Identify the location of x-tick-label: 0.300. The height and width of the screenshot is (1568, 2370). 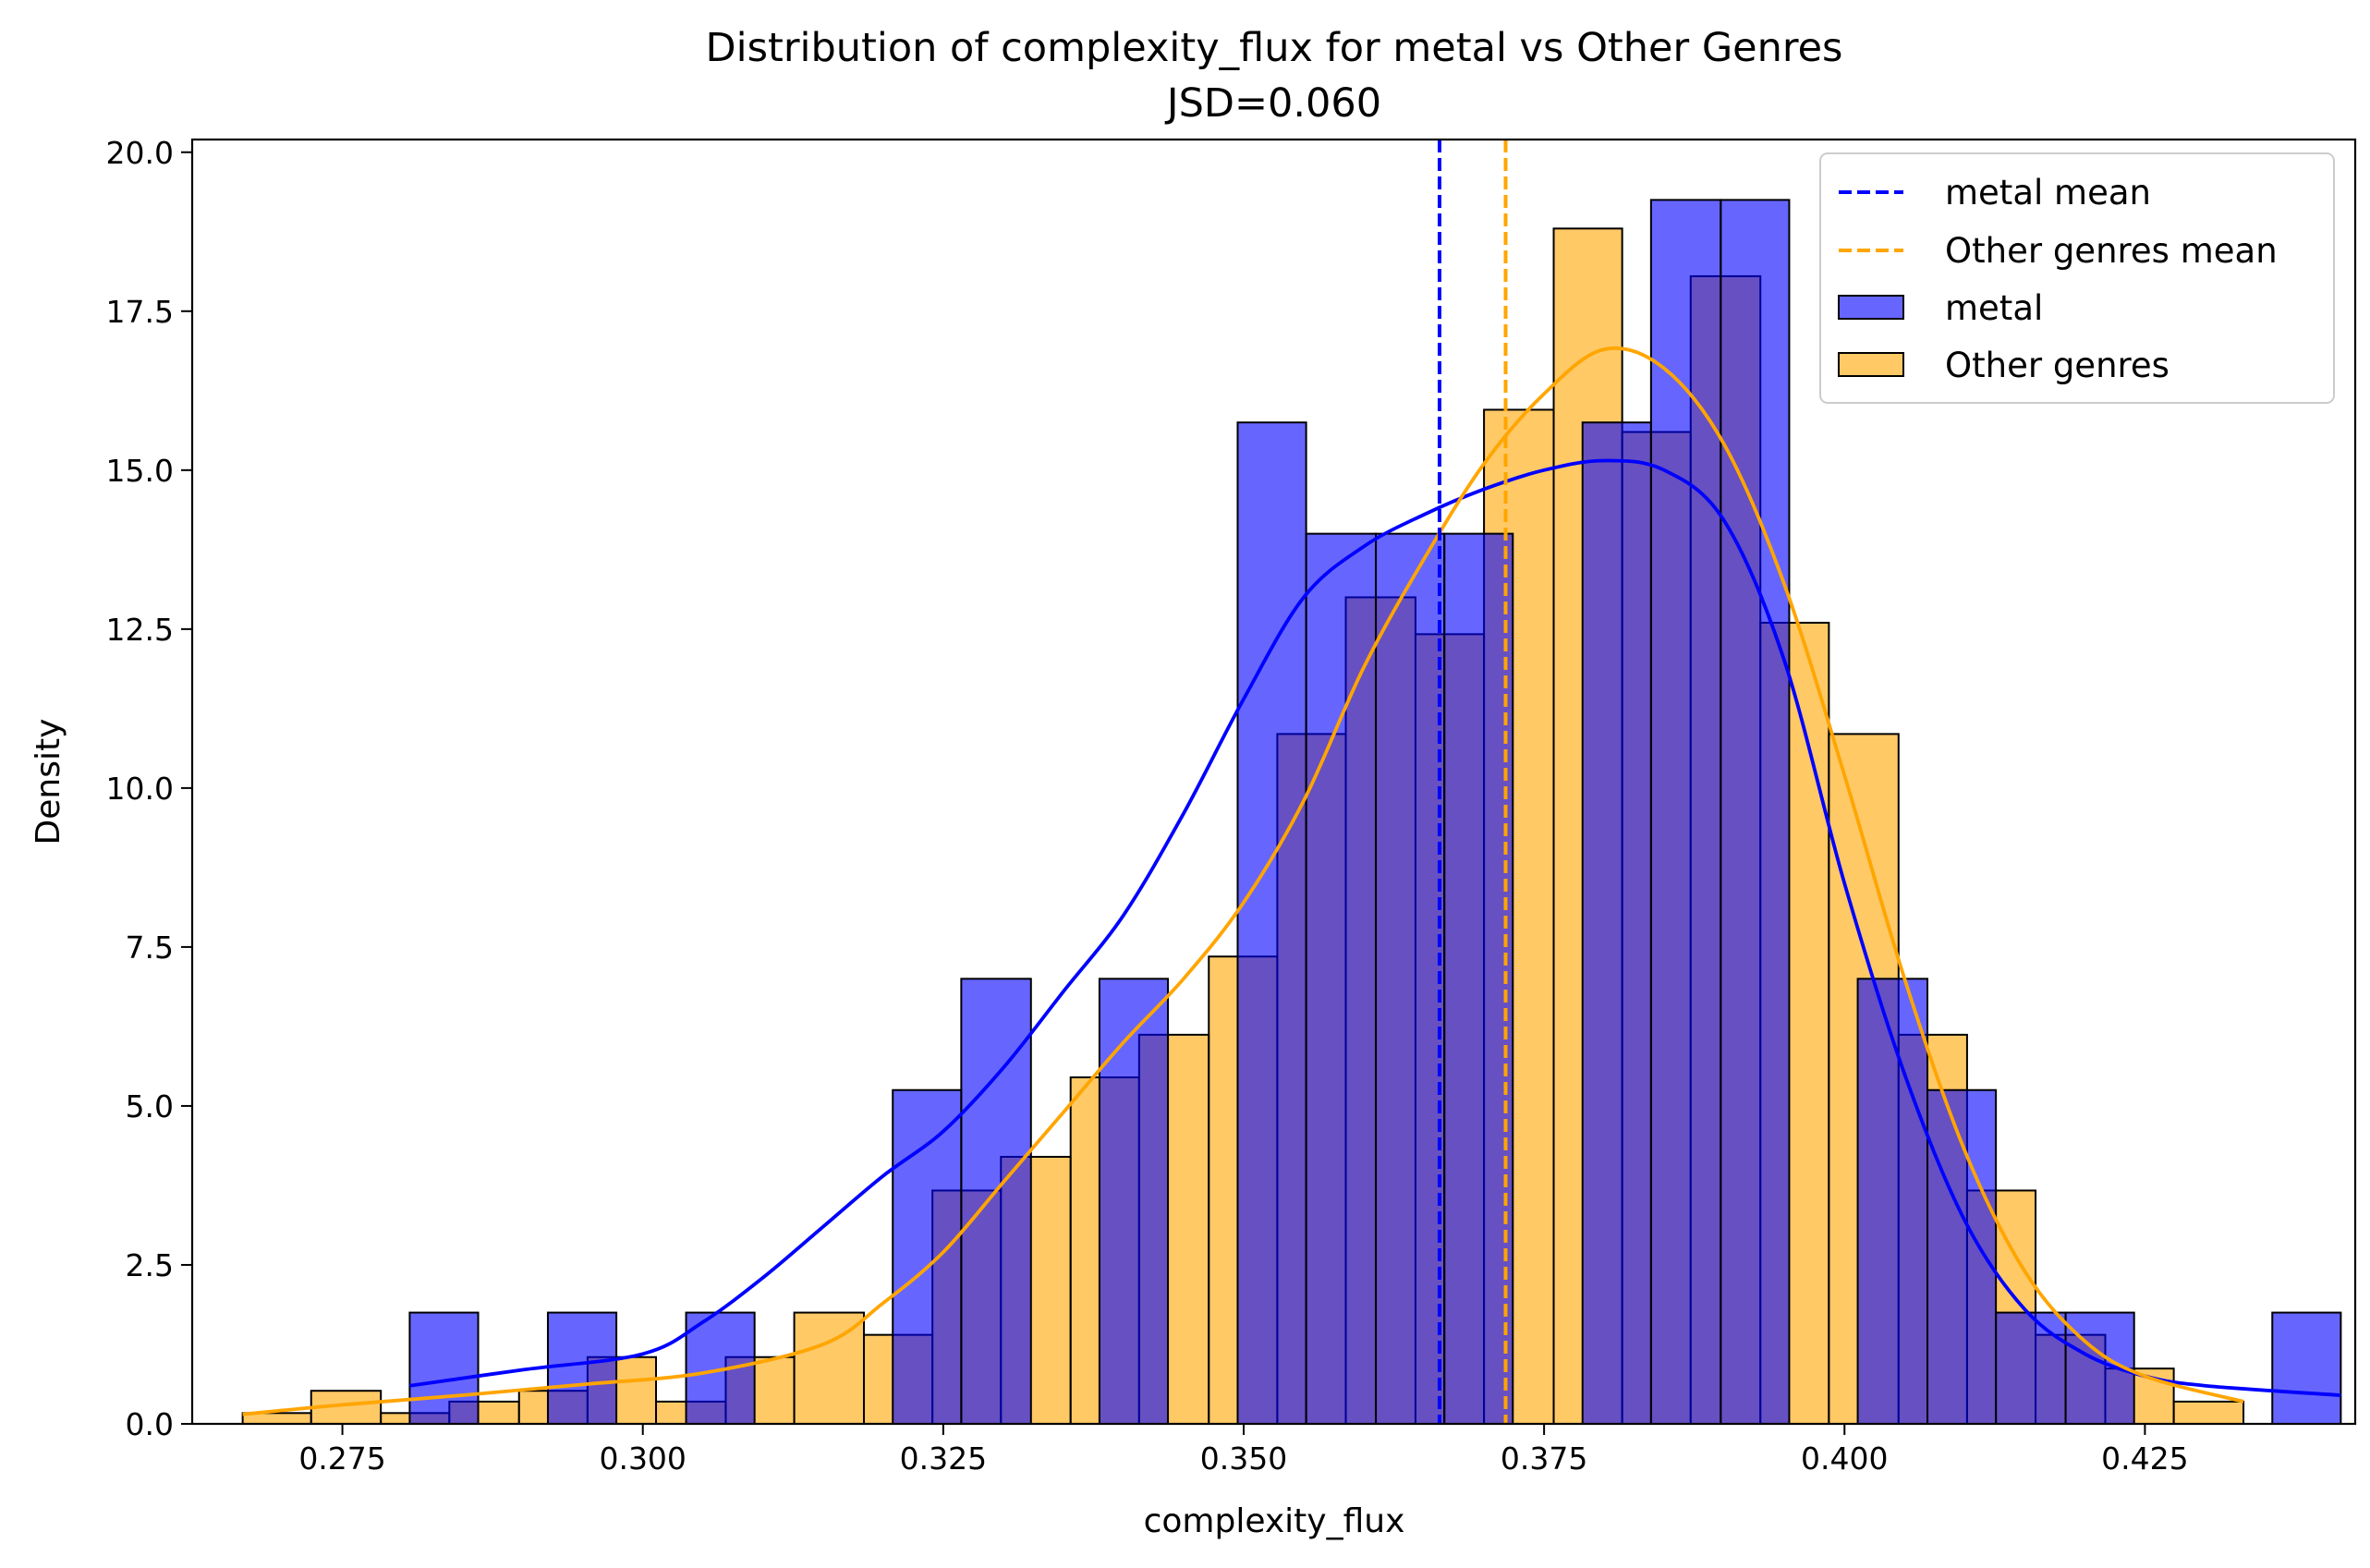
(642, 1458).